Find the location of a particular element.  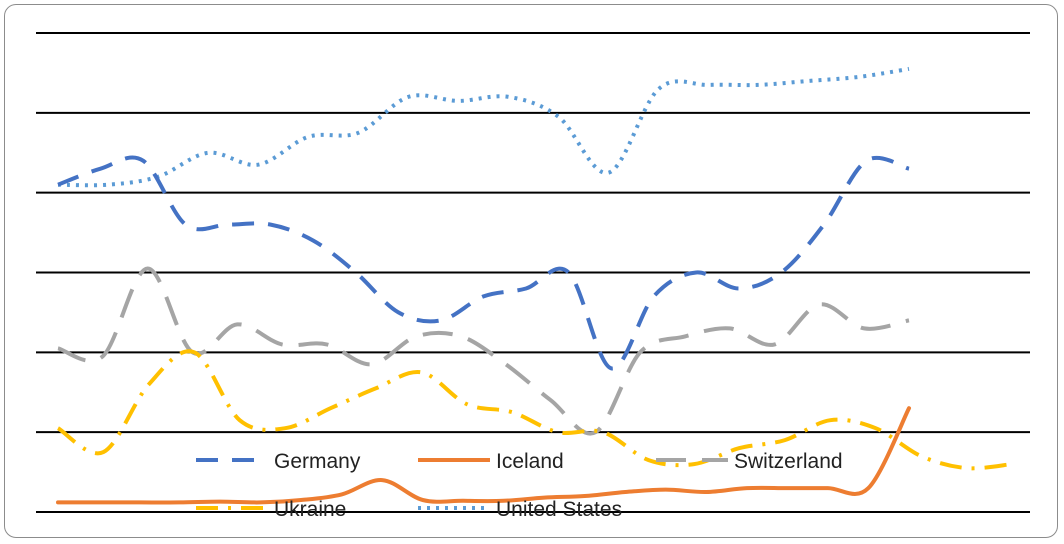

legend-label-united-states: United States is located at coordinates (559, 509).